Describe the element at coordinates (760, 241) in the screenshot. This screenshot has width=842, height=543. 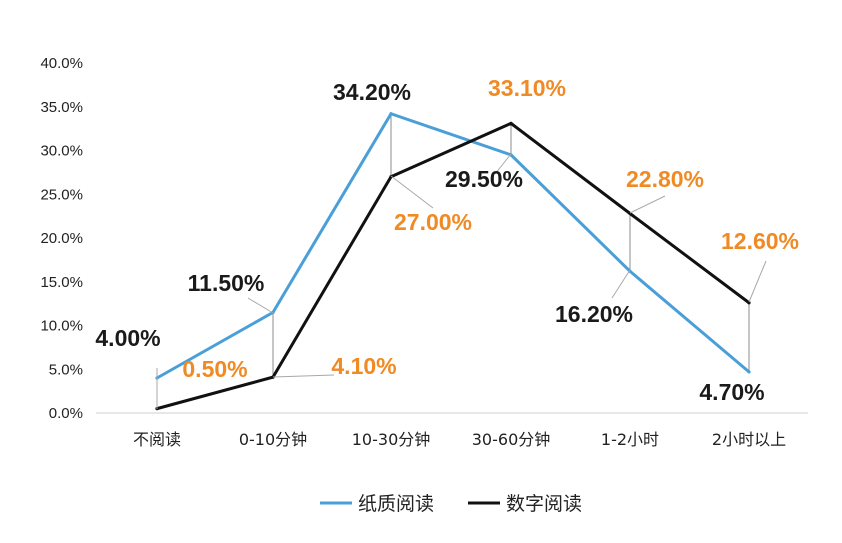
I see `data-label: 12.60%` at that location.